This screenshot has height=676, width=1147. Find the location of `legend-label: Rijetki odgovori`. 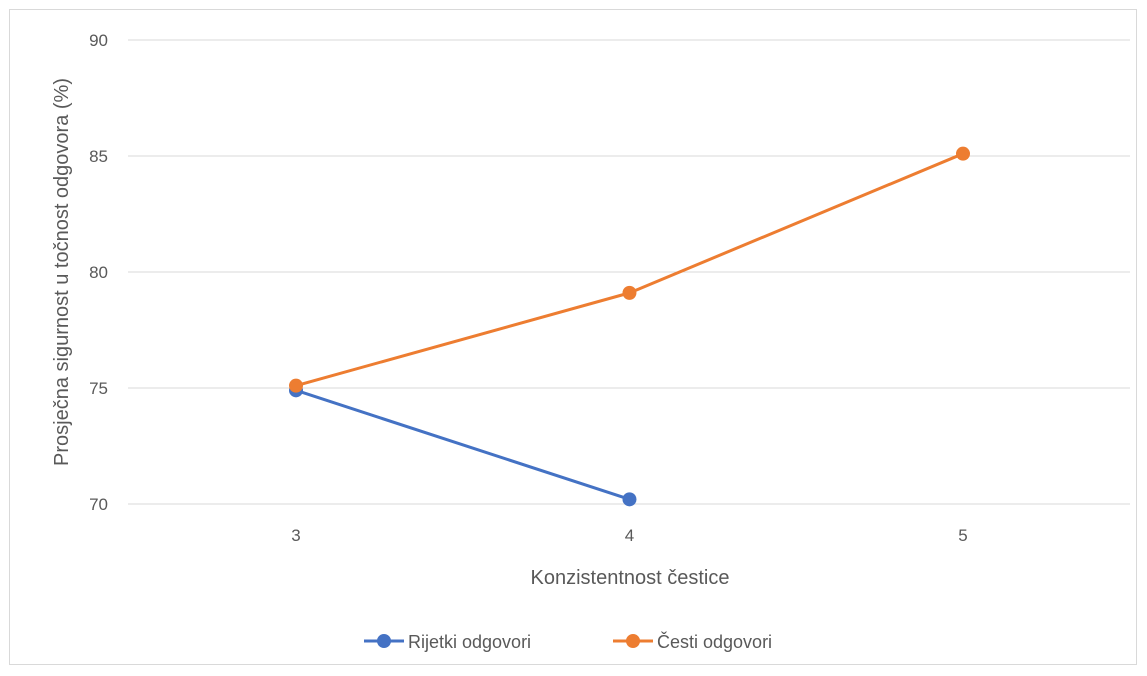

legend-label: Rijetki odgovori is located at coordinates (469, 642).